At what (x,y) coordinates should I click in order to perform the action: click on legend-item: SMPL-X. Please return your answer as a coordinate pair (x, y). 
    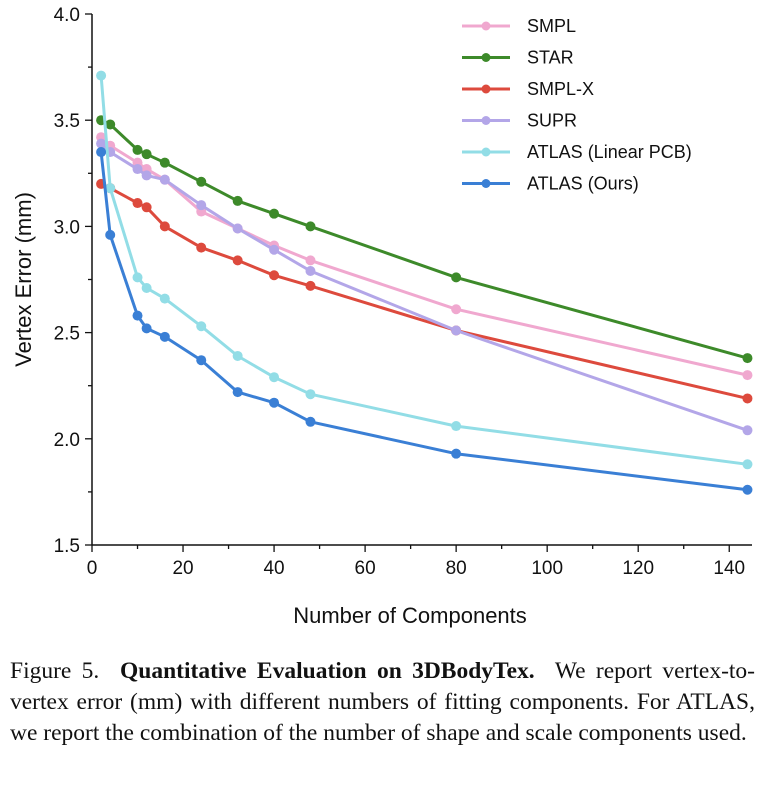
    Looking at the image, I should click on (528, 89).